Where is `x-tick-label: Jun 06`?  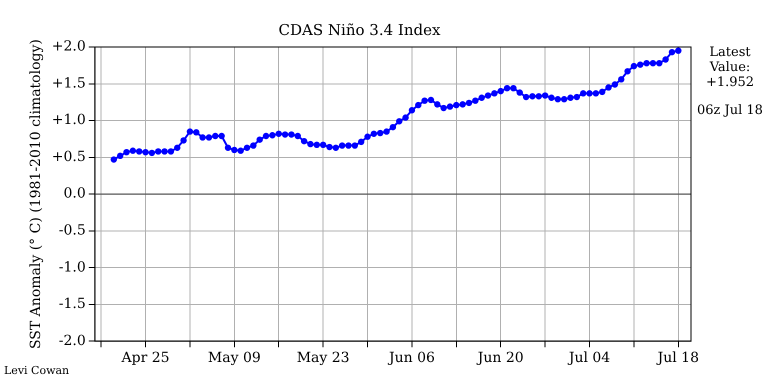
x-tick-label: Jun 06 is located at coordinates (410, 358).